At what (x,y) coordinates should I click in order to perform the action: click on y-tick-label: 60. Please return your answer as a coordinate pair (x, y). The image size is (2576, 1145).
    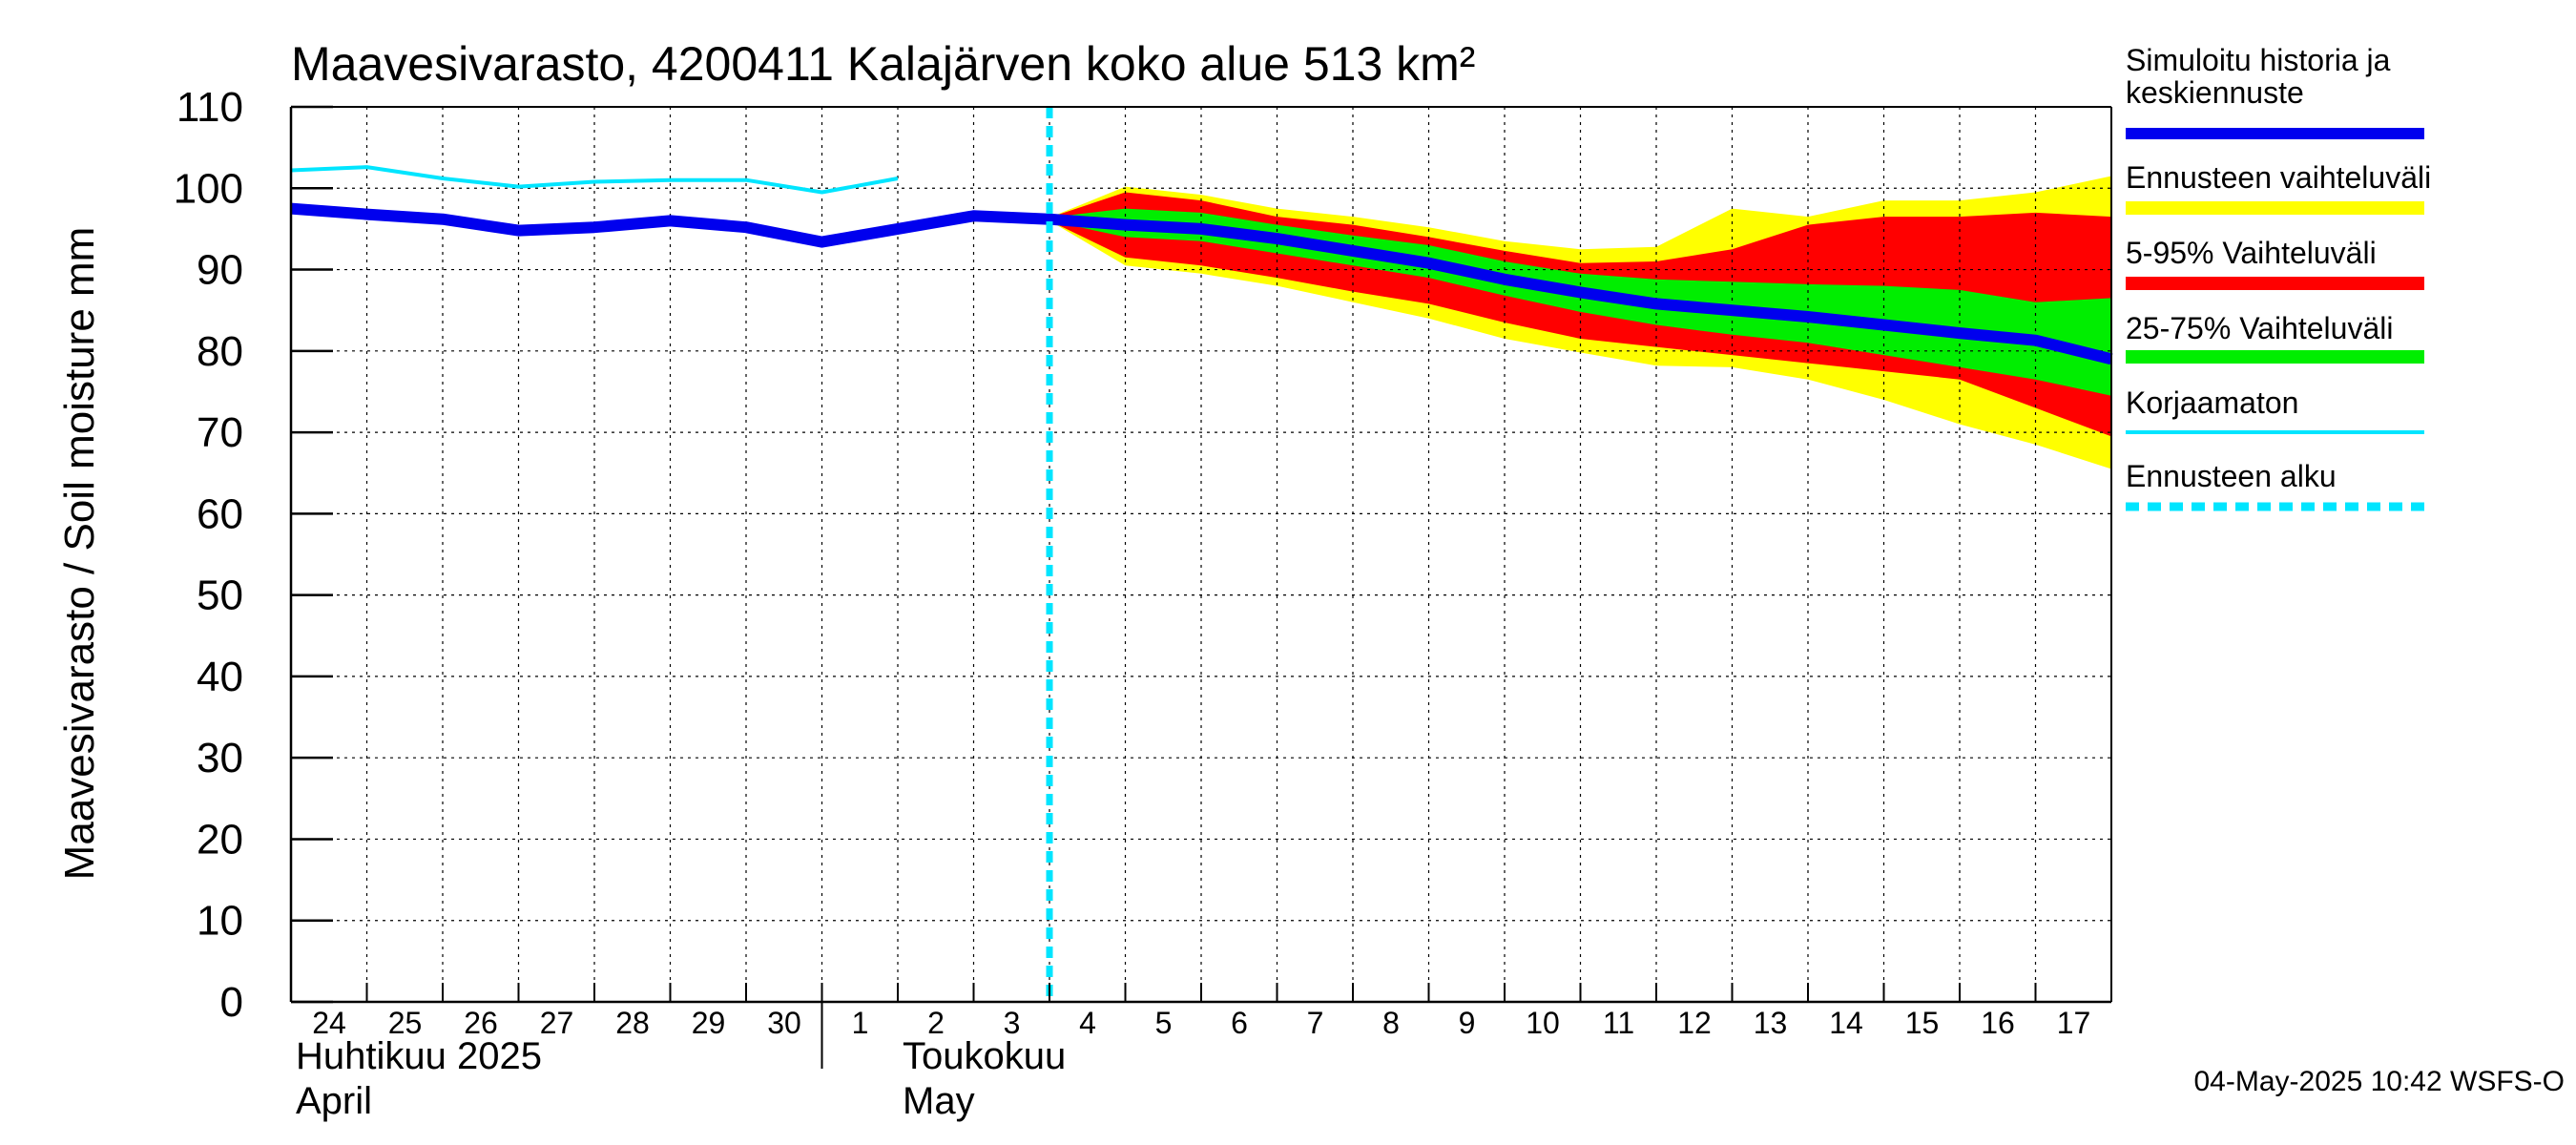
    Looking at the image, I should click on (220, 514).